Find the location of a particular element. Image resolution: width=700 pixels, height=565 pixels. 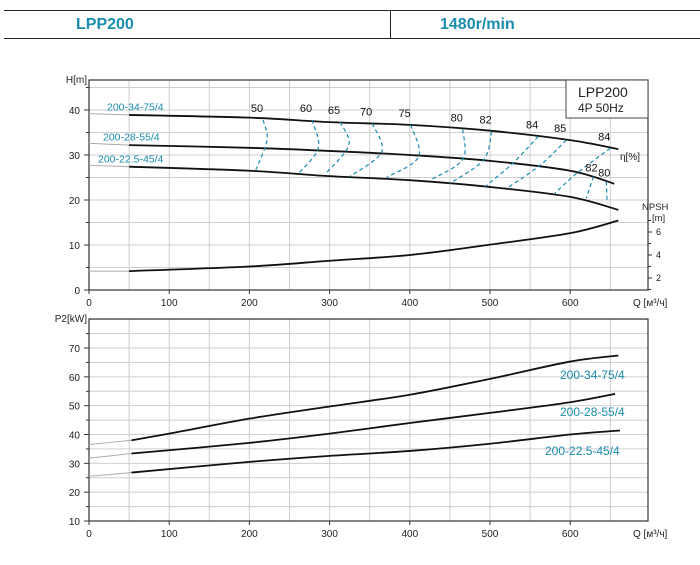

npsh-curve is located at coordinates (374, 245).